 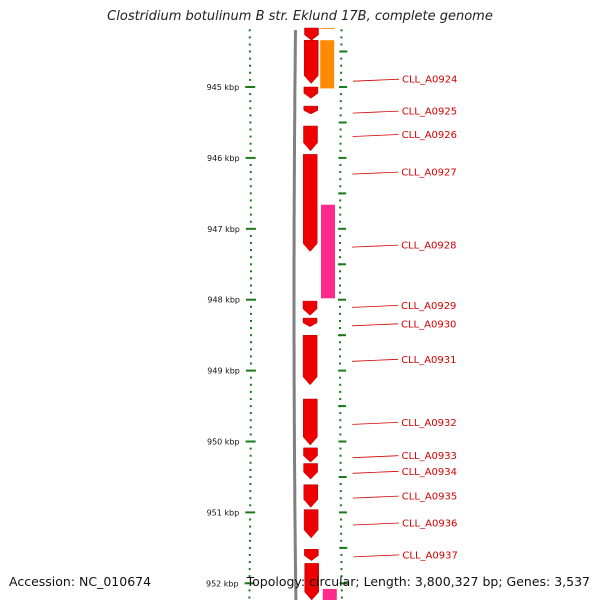 I want to click on gene-label: CLL_A0934, so click(x=429, y=472).